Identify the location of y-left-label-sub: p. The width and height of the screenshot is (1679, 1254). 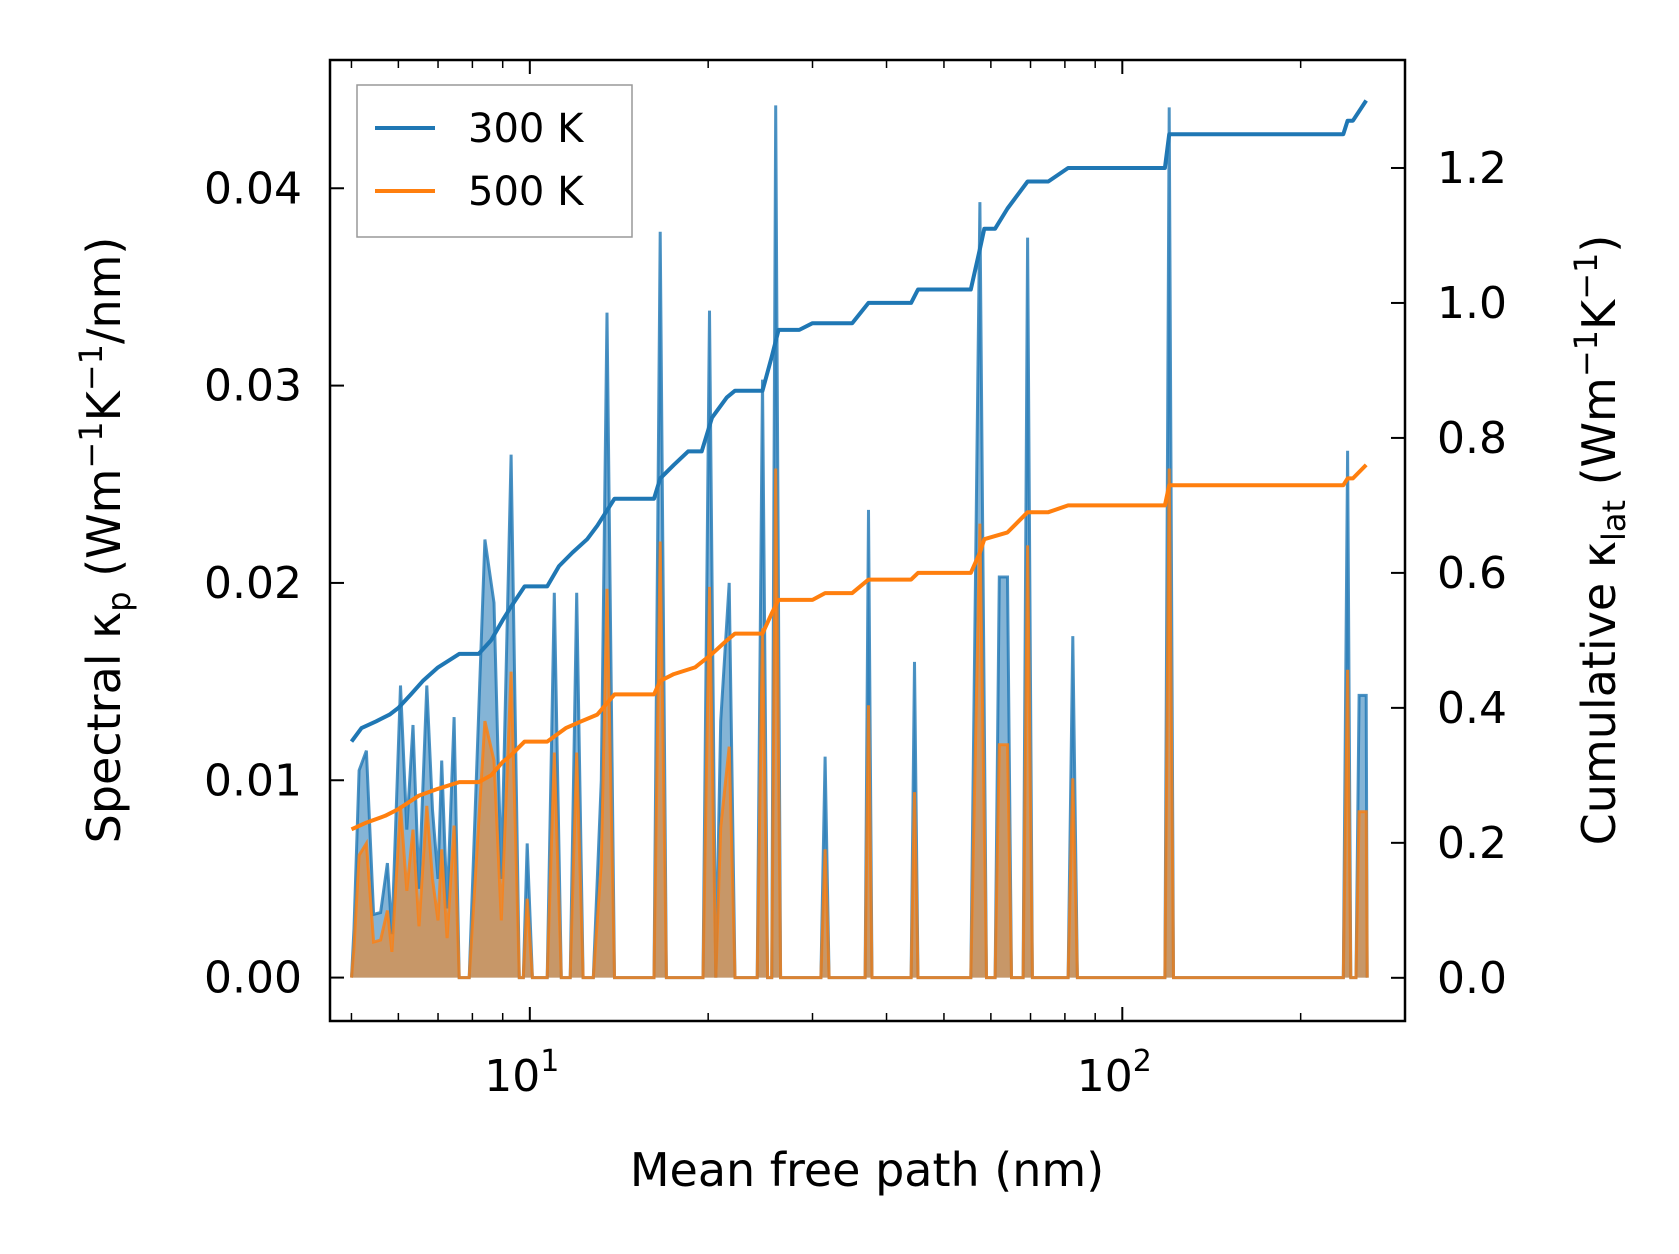
(119, 601).